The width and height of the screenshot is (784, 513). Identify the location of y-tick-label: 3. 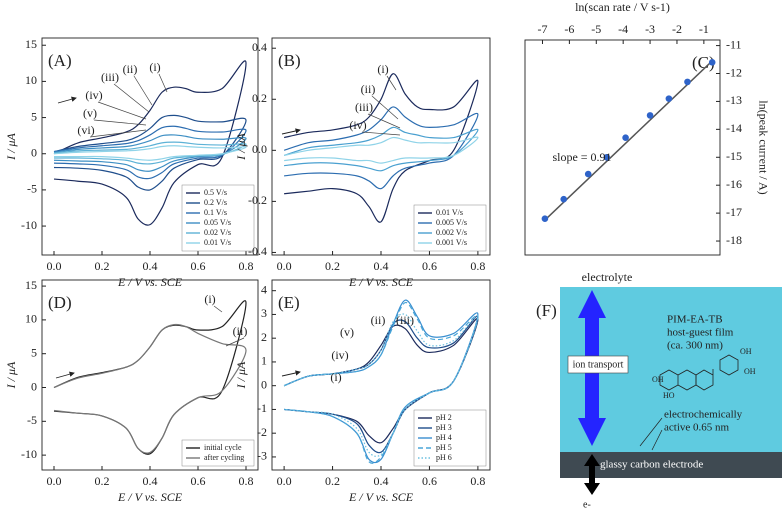
(264, 313).